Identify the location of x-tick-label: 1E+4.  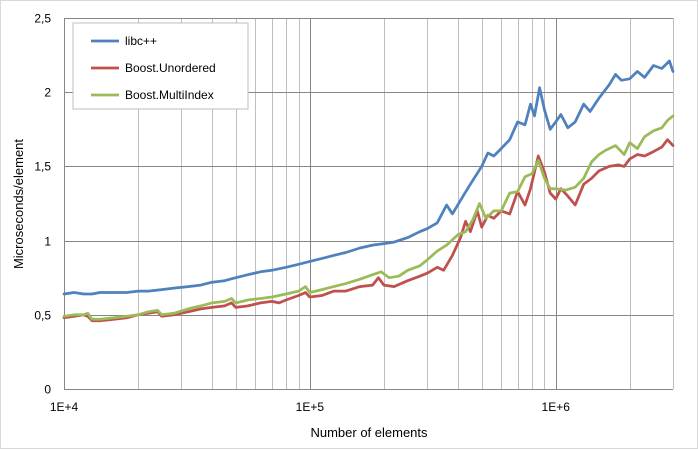
(64, 407).